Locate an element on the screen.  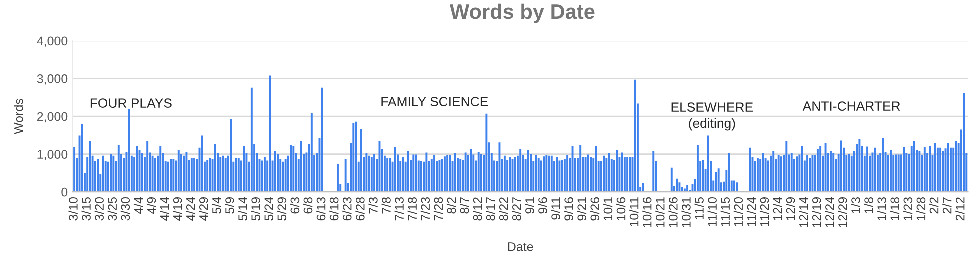
x-tick-label: 1/28 is located at coordinates (921, 209).